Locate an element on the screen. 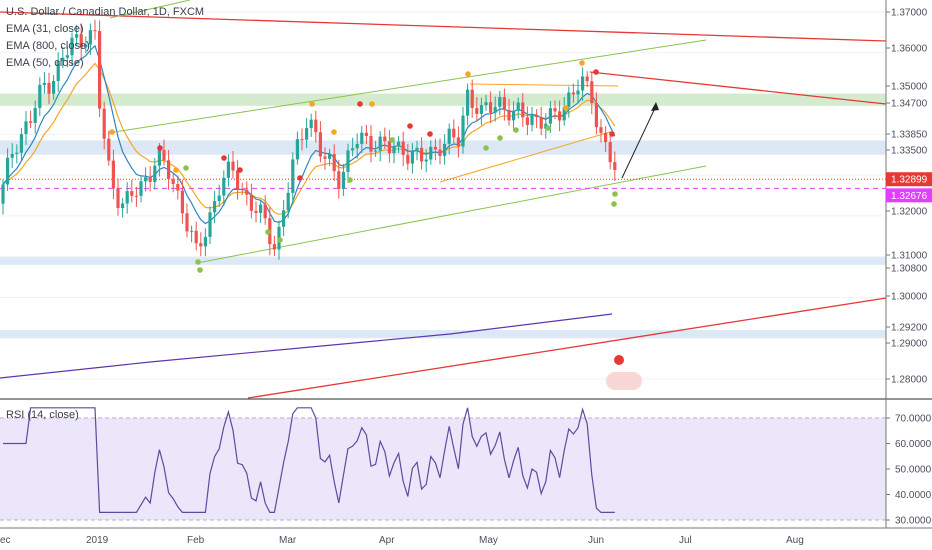  channel-lower is located at coordinates (451, 214).